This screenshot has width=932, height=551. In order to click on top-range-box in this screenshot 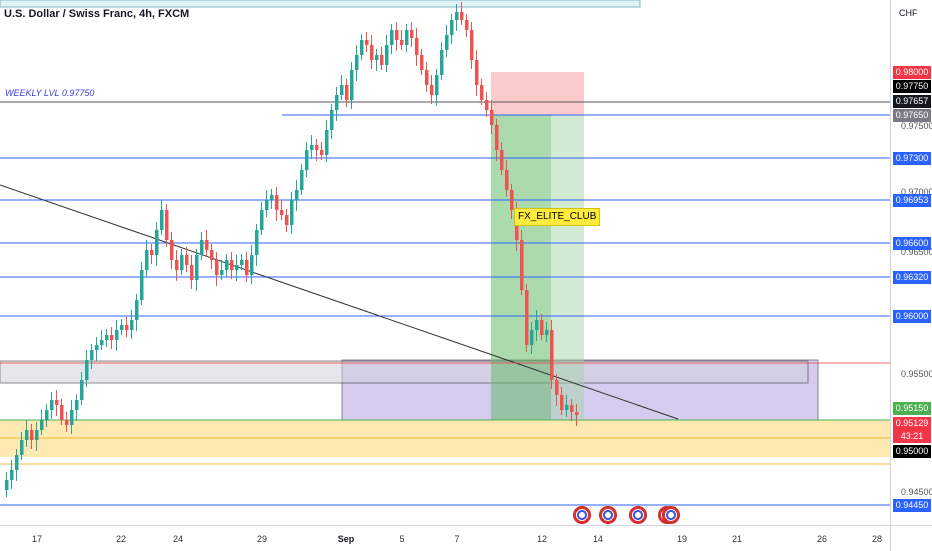, I will do `click(320, 4)`.